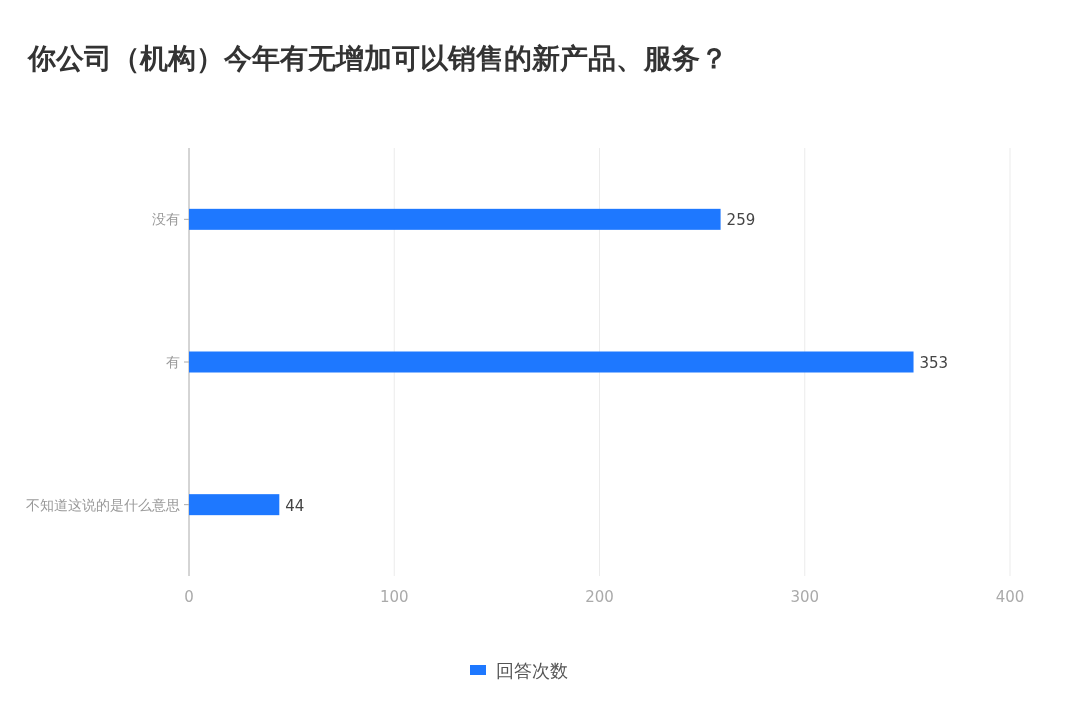  Describe the element at coordinates (377, 58) in the screenshot. I see `chart-title: 你公司（机构）今年有无增加可以销售的新产品、服务？` at that location.